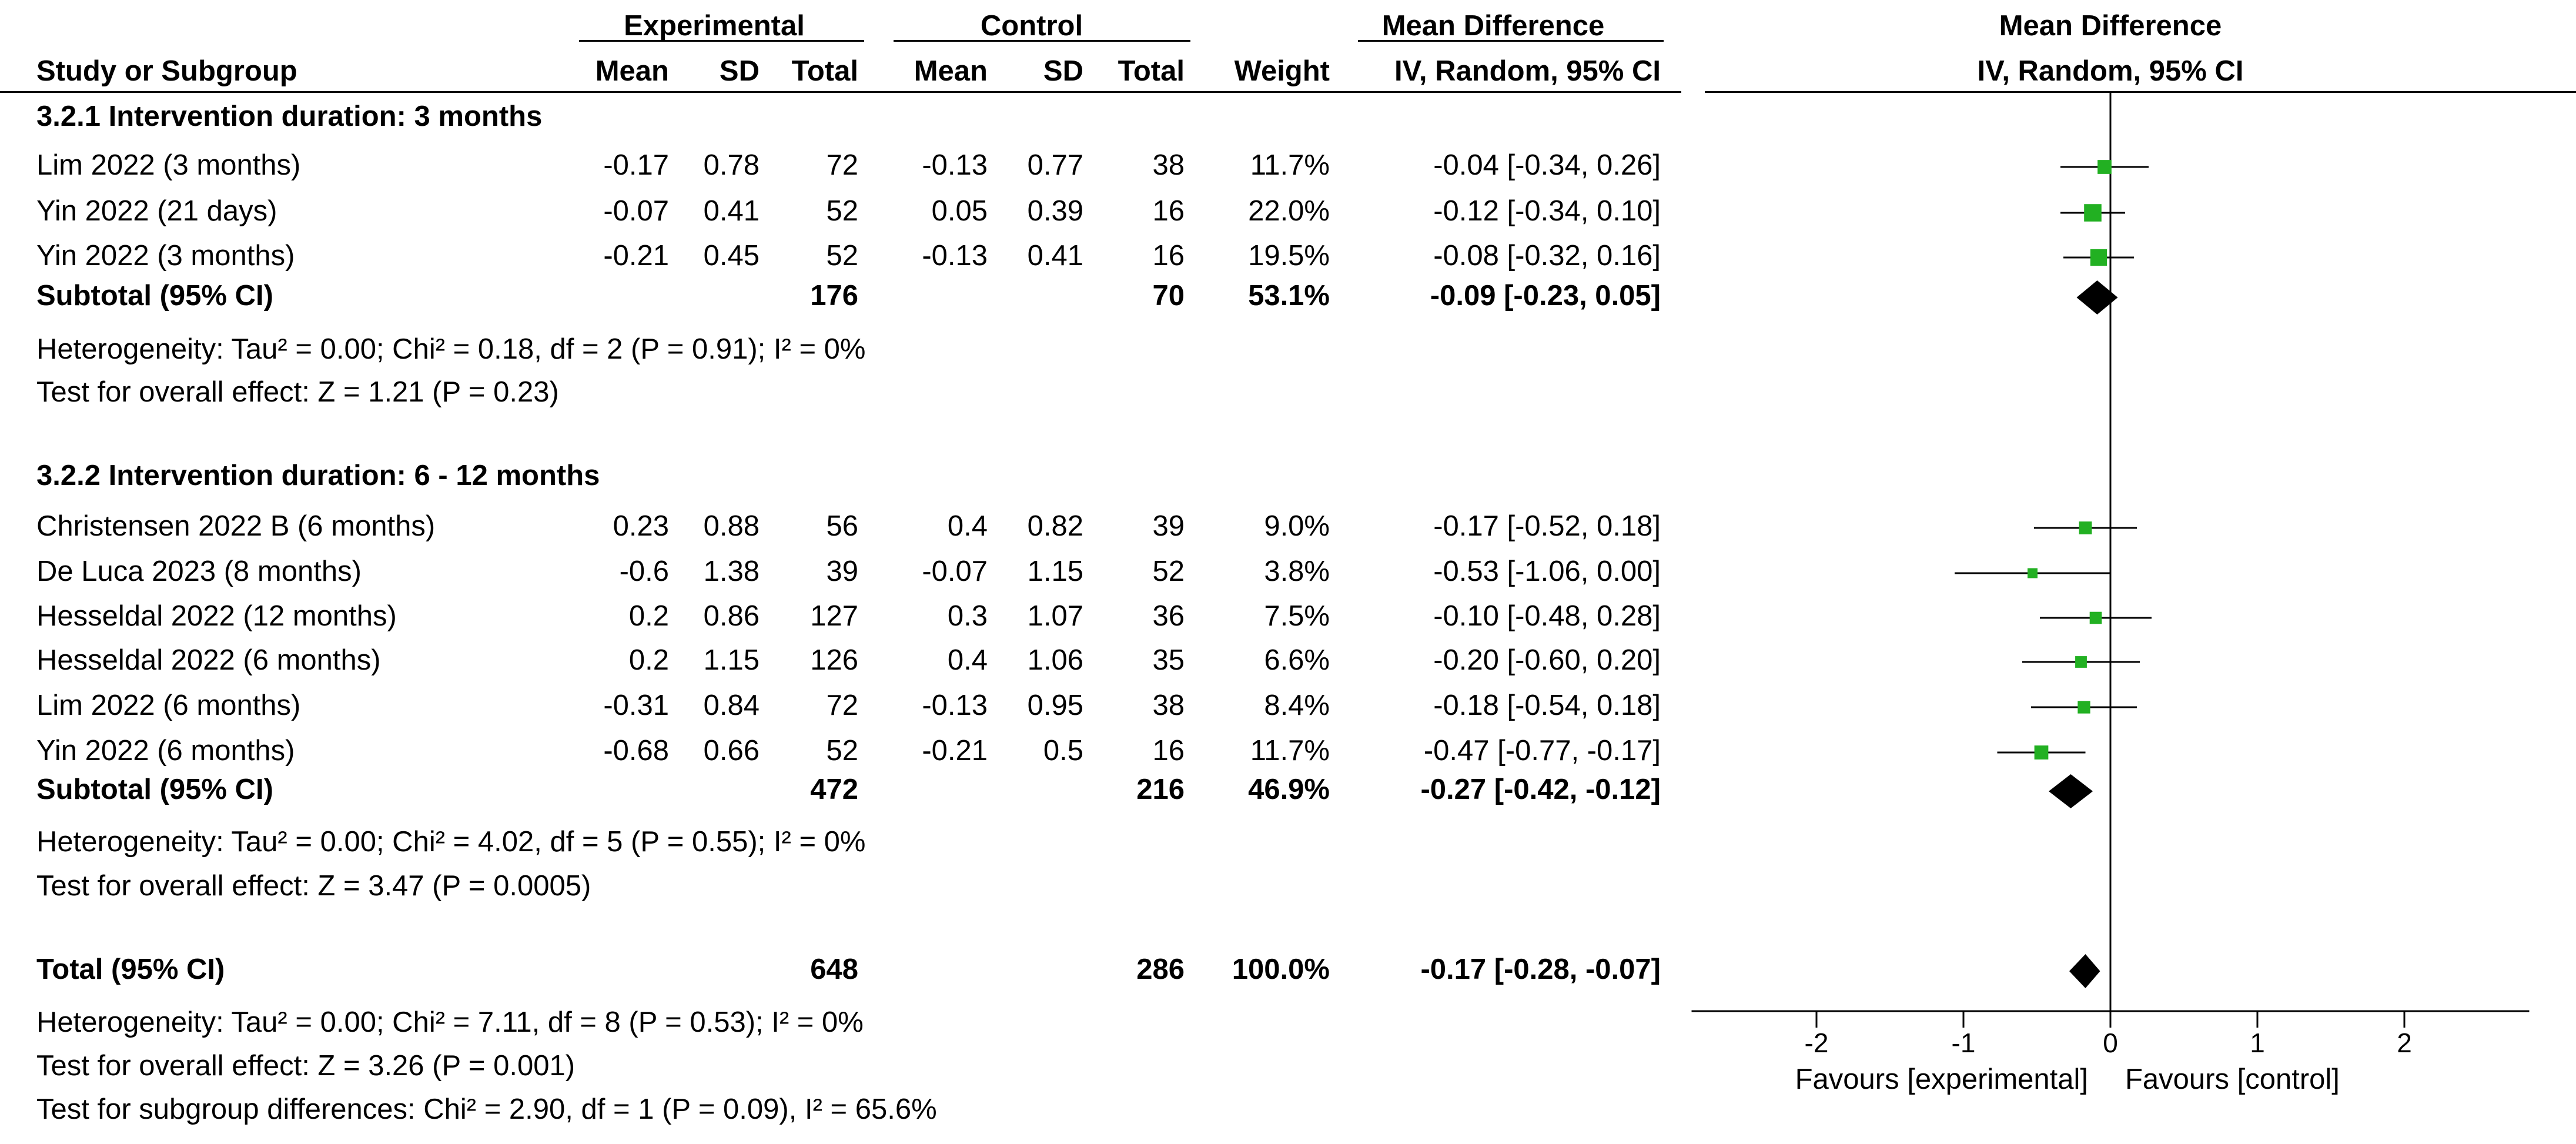  What do you see at coordinates (644, 571) in the screenshot?
I see `study-exp-mean: -0.6` at bounding box center [644, 571].